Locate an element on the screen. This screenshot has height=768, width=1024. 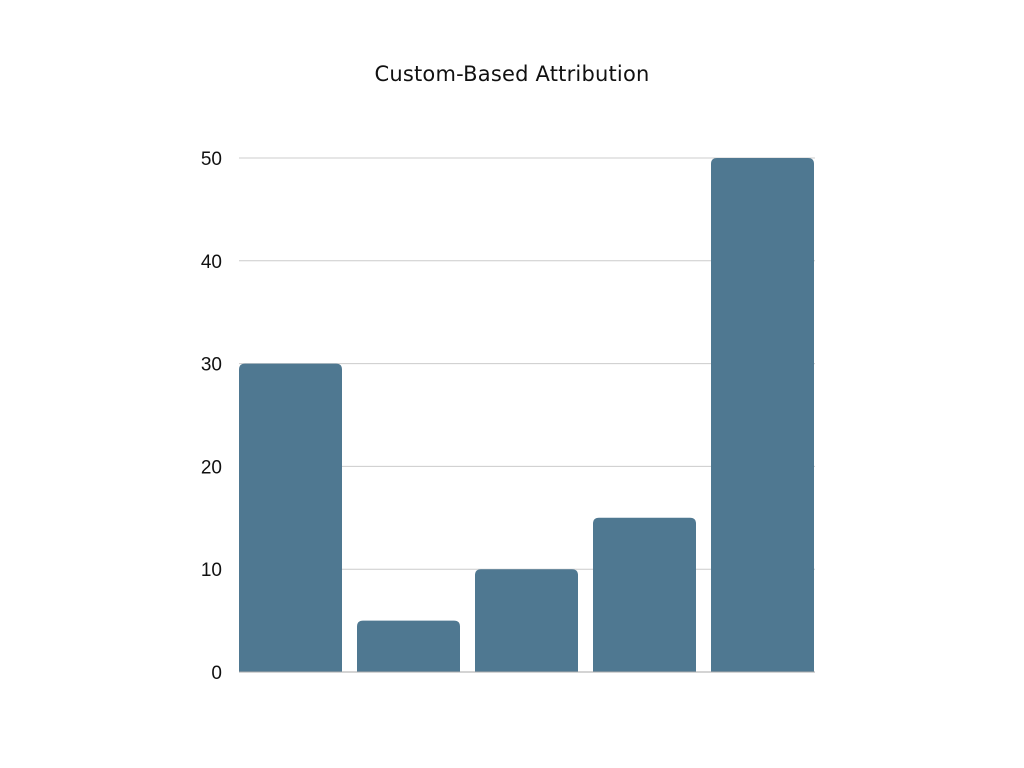
y-tick-label: 0 is located at coordinates (216, 673).